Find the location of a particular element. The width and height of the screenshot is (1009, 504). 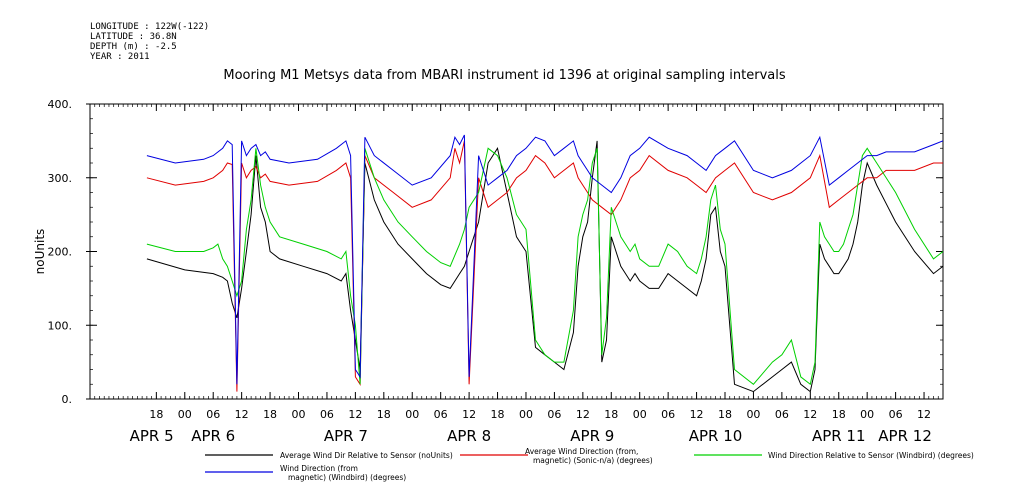

y-tick-label: 100. is located at coordinates (60, 325).